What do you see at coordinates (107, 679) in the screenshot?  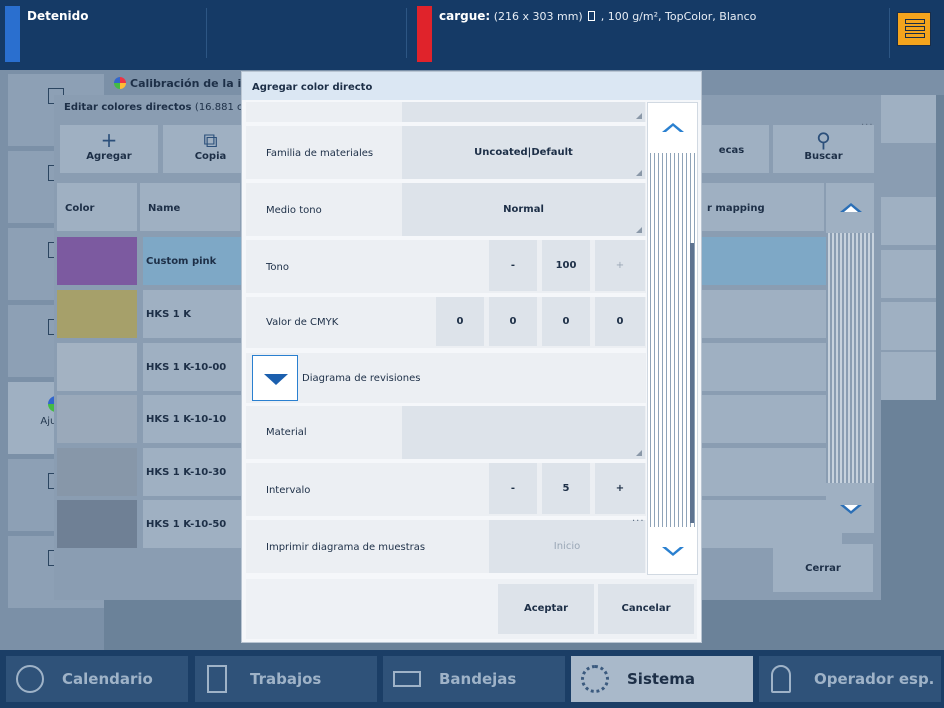 I see `nav-calendar-label: Calendario` at bounding box center [107, 679].